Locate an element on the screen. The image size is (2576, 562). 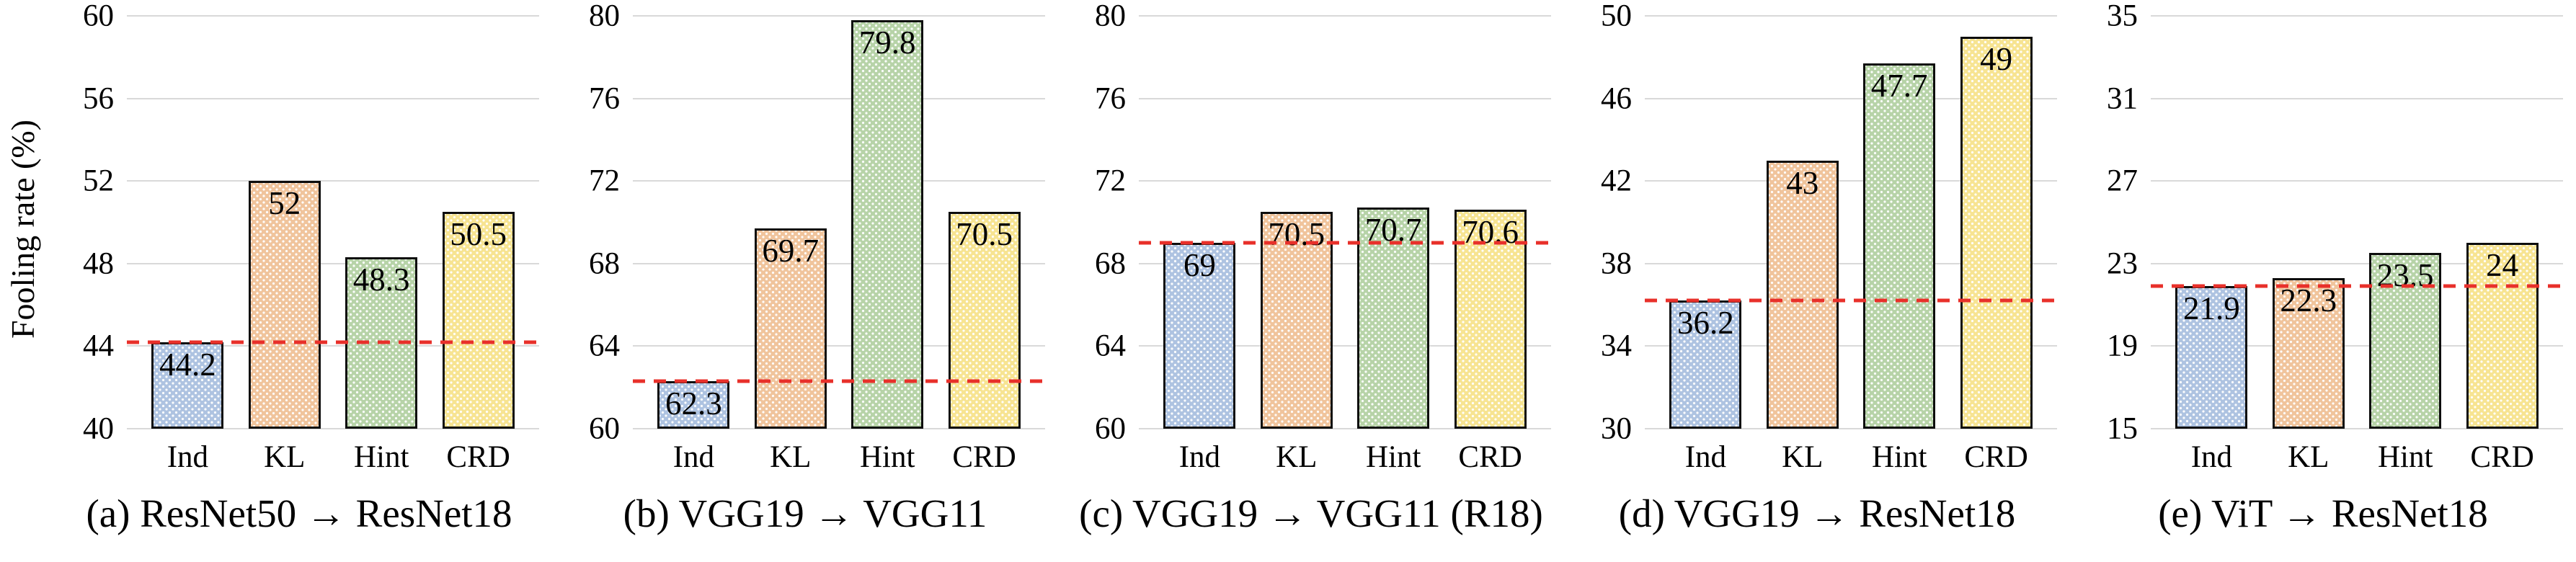
bar-ind: 69 is located at coordinates (1199, 336).